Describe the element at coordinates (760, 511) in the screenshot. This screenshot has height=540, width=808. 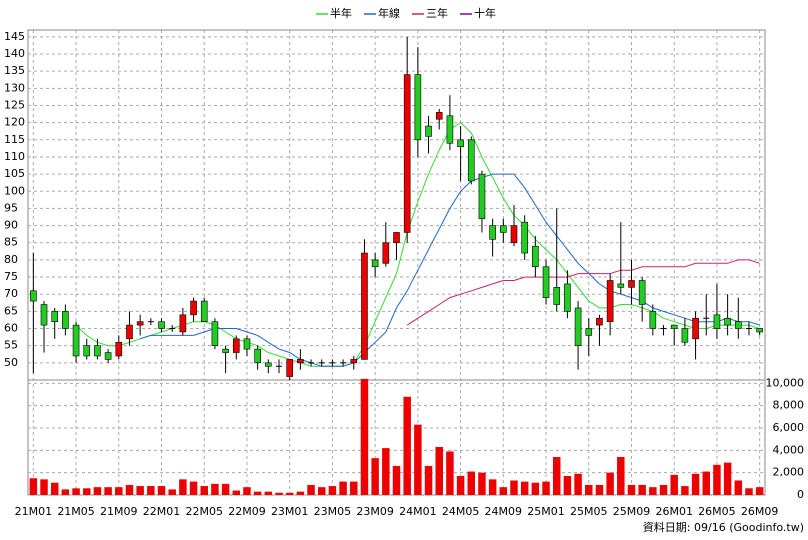
I see `x-tick-label: 26M09` at that location.